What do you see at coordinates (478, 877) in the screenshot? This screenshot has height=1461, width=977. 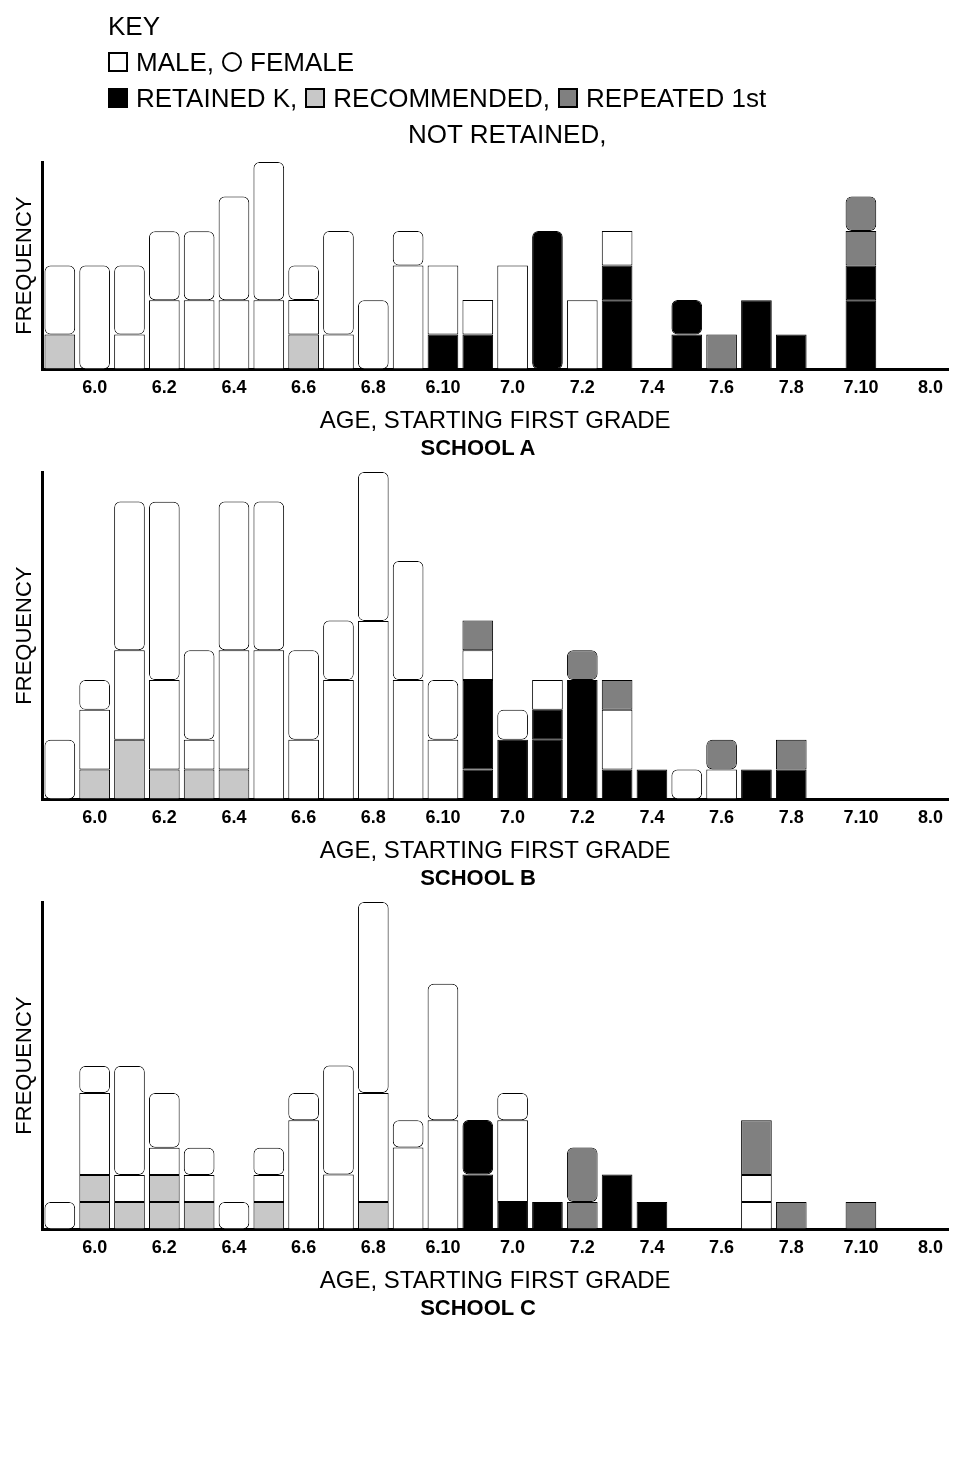 I see `text: SCHOOL B` at bounding box center [478, 877].